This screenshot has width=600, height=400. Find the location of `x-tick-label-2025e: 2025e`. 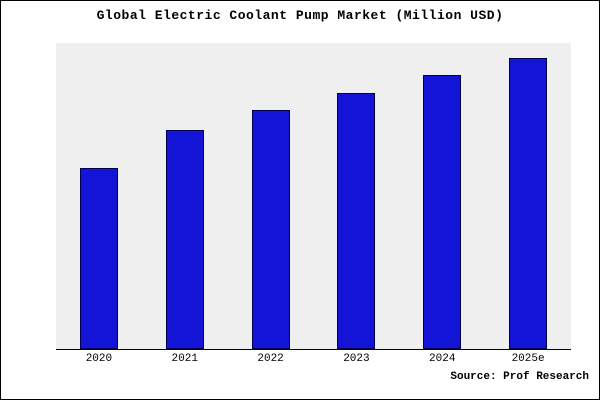

x-tick-label-2025e: 2025e is located at coordinates (528, 359).